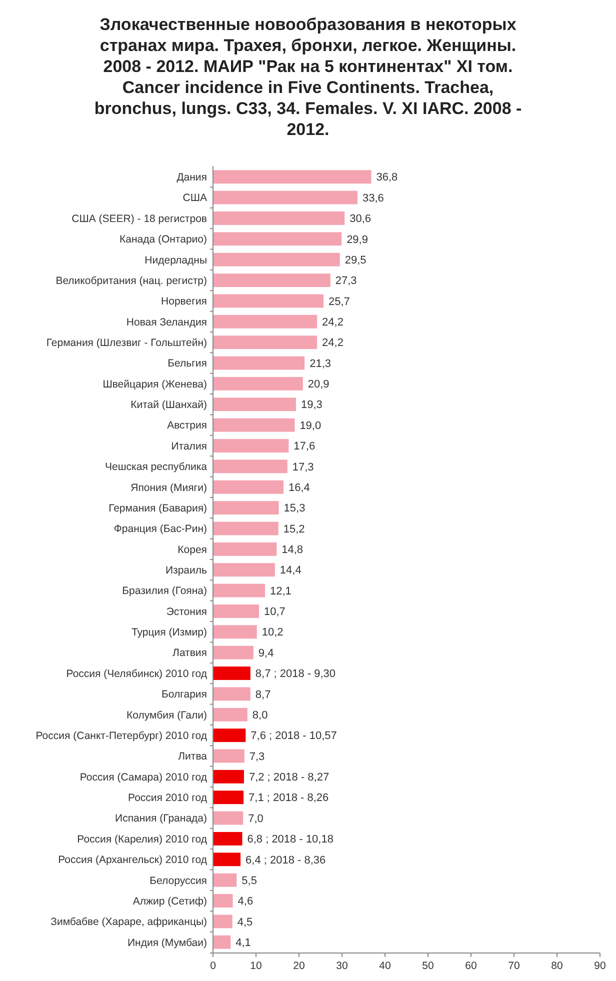  I want to click on data-label: 4,5, so click(245, 922).